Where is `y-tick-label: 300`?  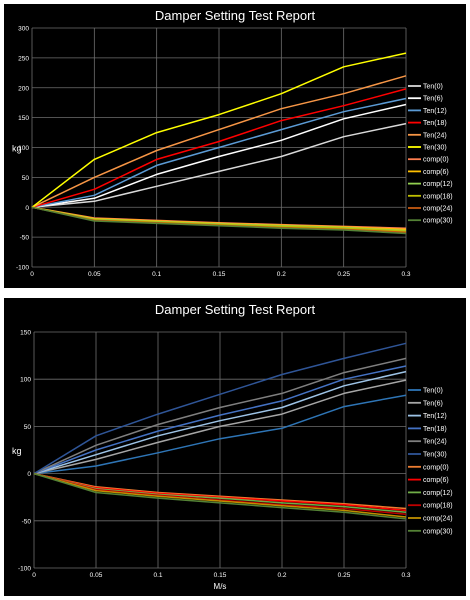 y-tick-label: 300 is located at coordinates (23, 29).